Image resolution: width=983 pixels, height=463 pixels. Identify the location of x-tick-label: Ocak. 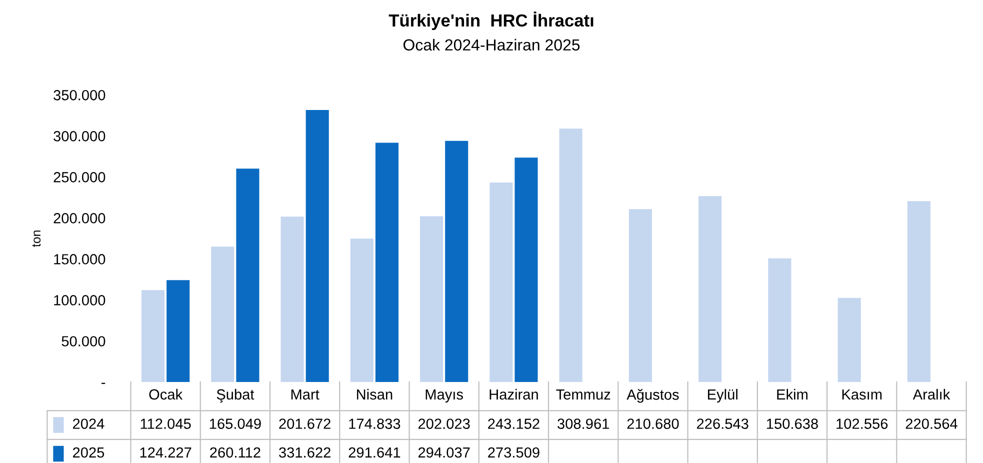
(166, 394).